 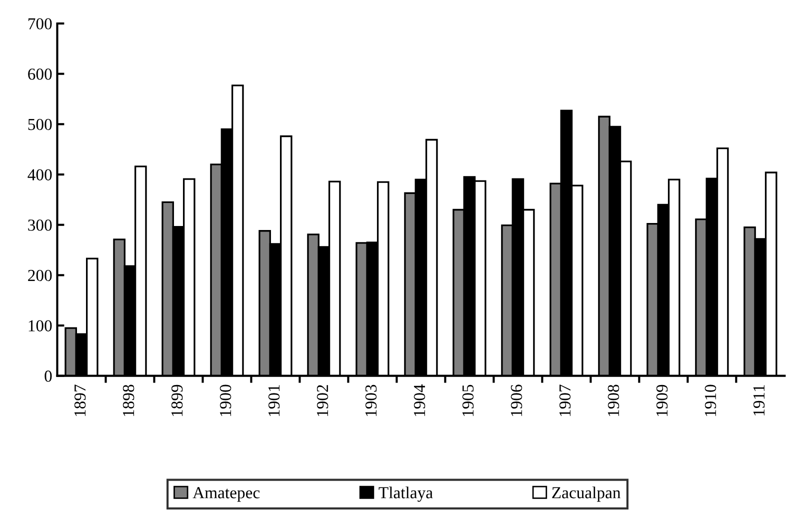 I want to click on x-tick-label: 1899, so click(x=177, y=400).